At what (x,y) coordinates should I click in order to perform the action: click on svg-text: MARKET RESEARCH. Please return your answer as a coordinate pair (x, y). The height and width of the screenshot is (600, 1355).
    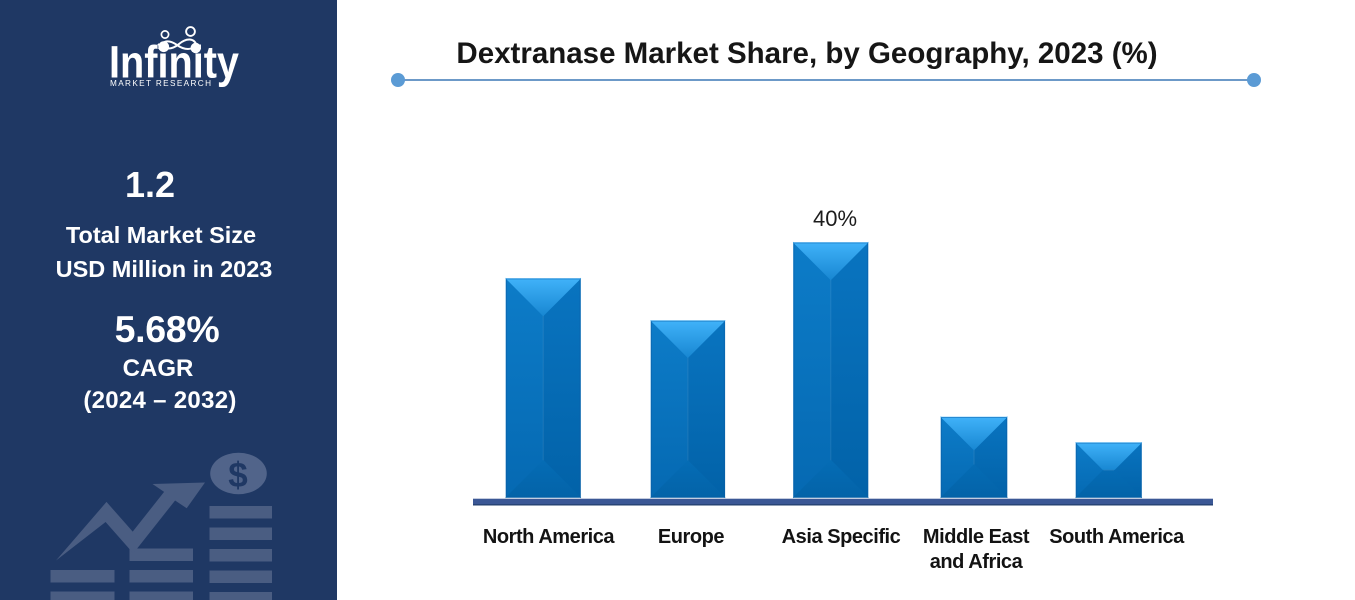
    Looking at the image, I should click on (162, 83).